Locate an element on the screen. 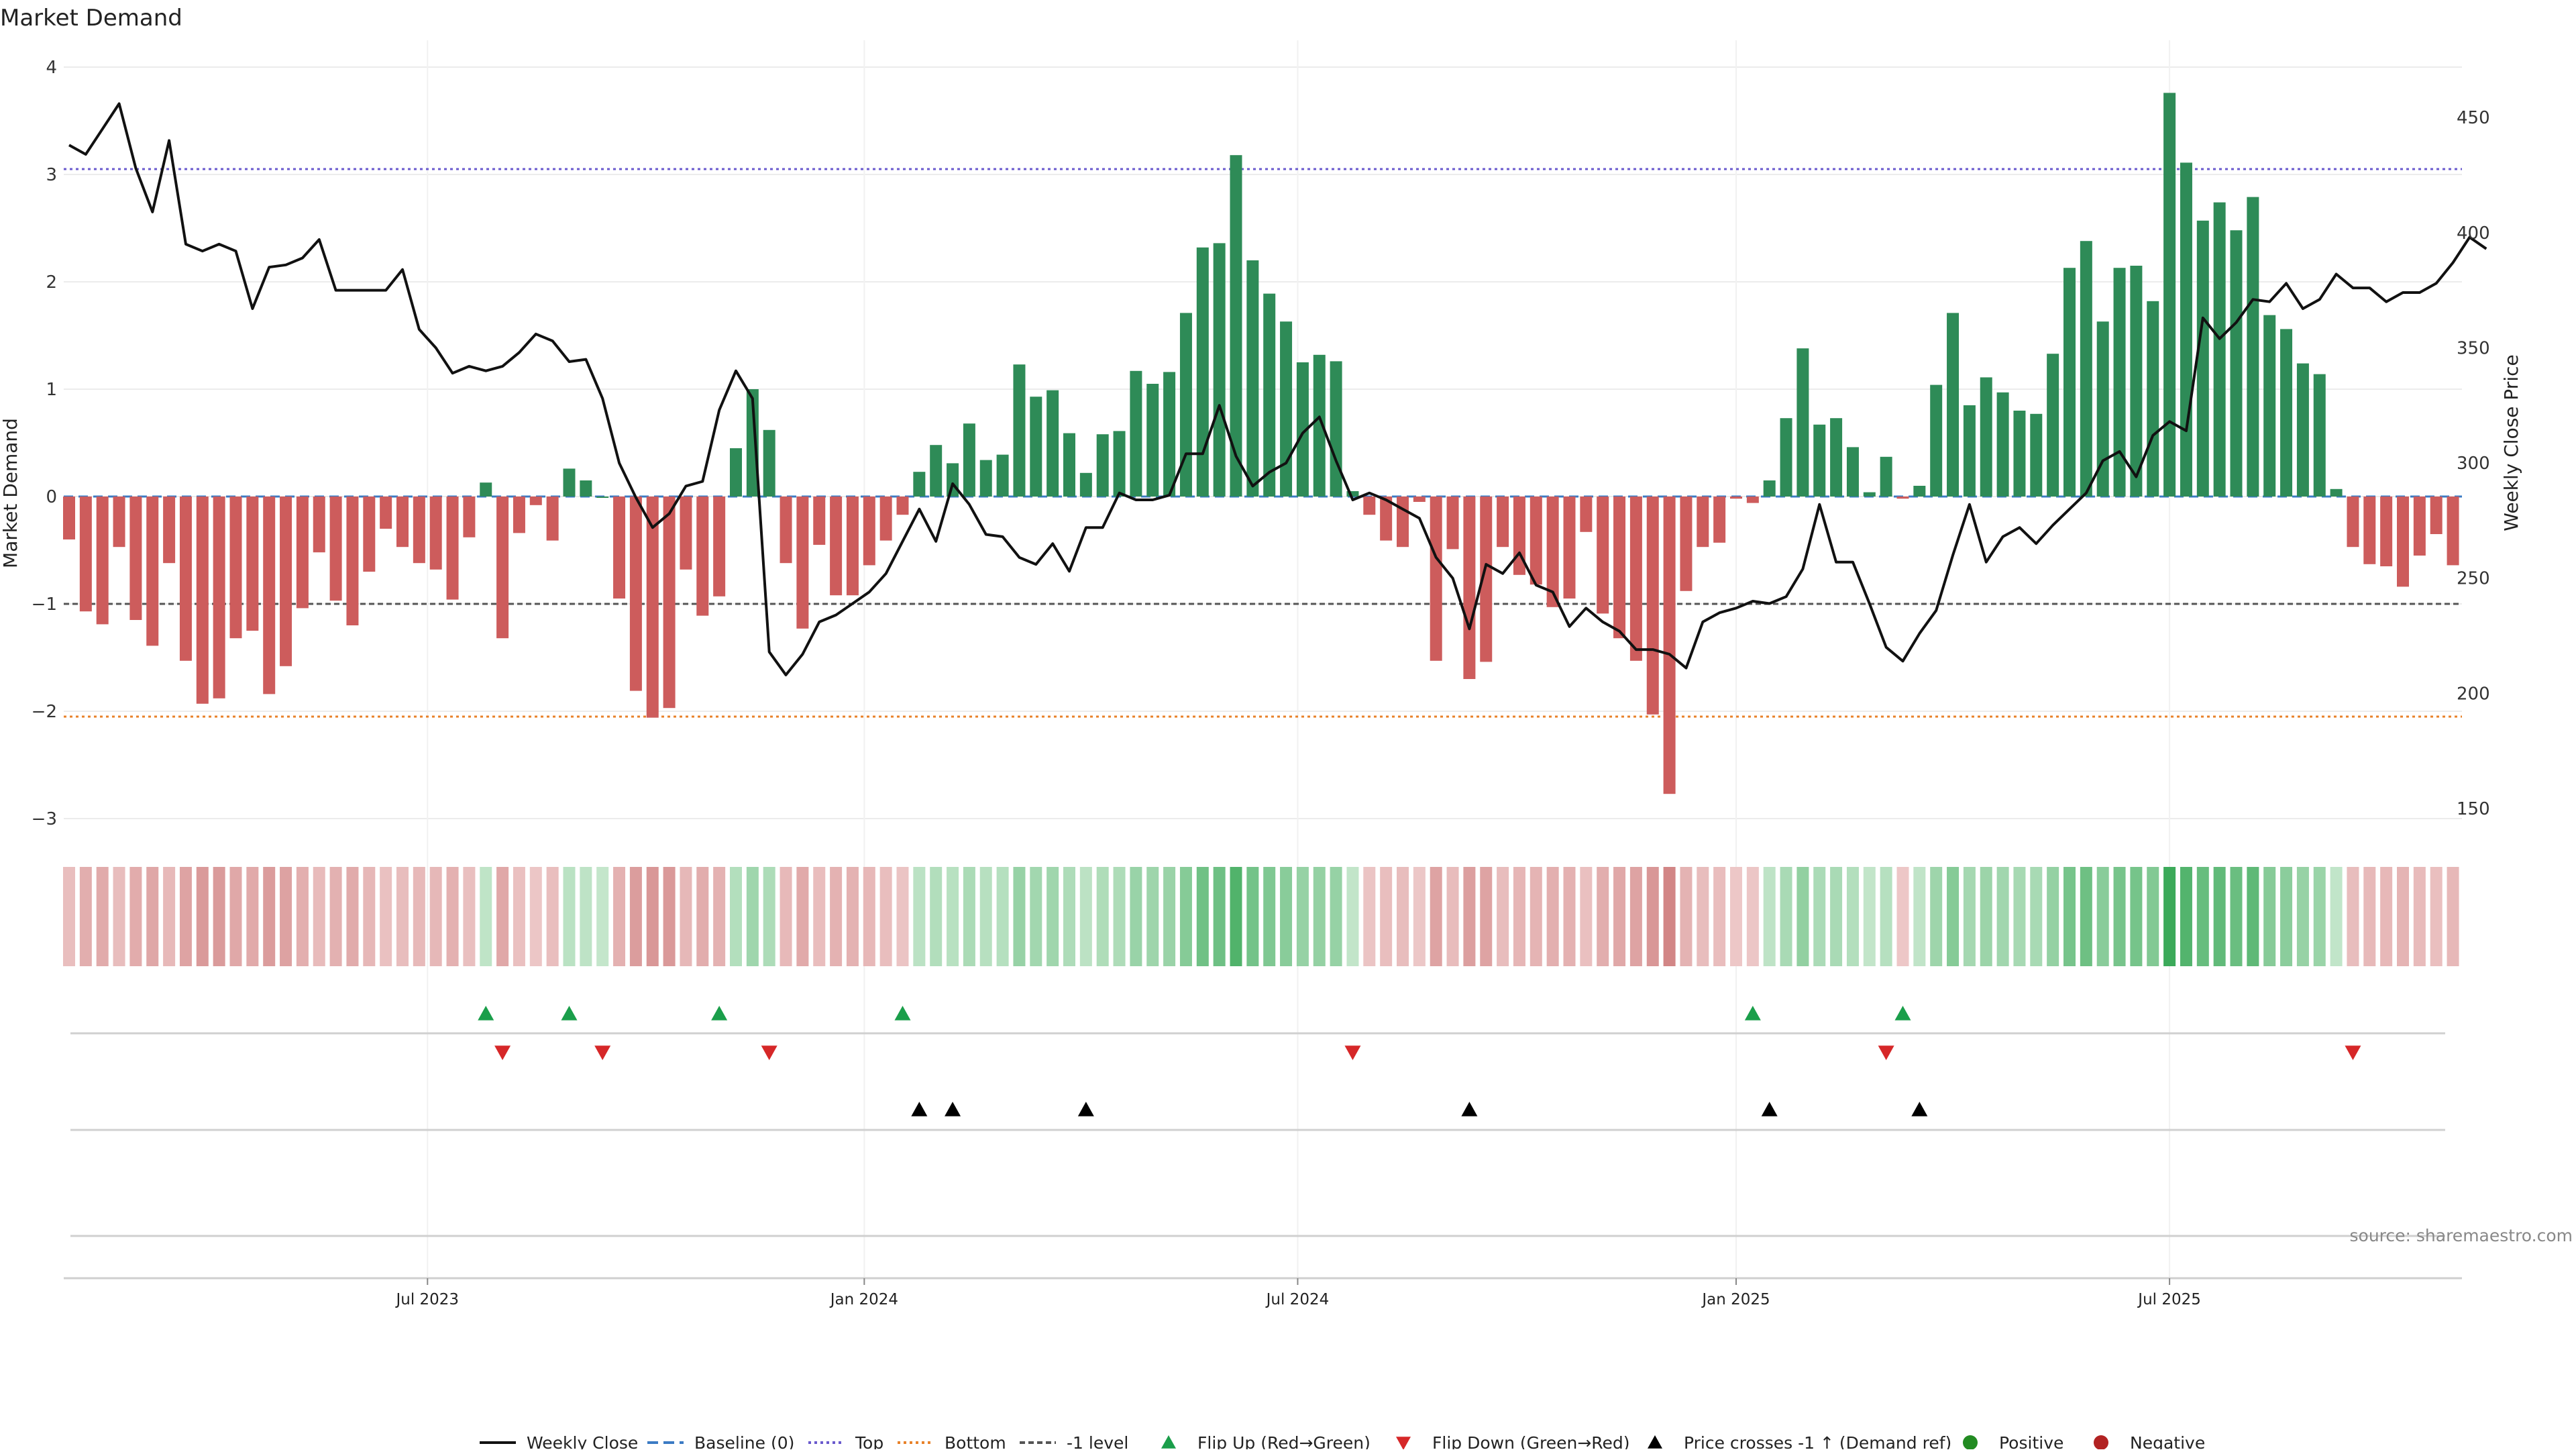 Image resolution: width=2576 pixels, height=1452 pixels. y-axis-left-label: Market Demand is located at coordinates (10, 493).